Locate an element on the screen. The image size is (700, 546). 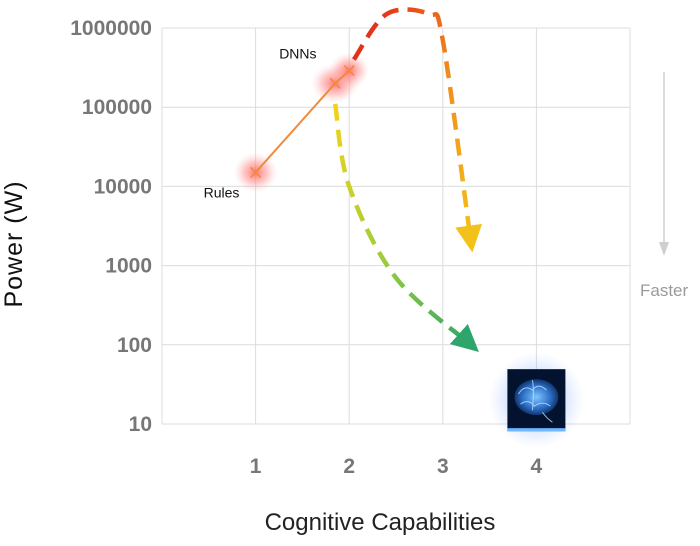
x-tick-label: 2 is located at coordinates (349, 466).